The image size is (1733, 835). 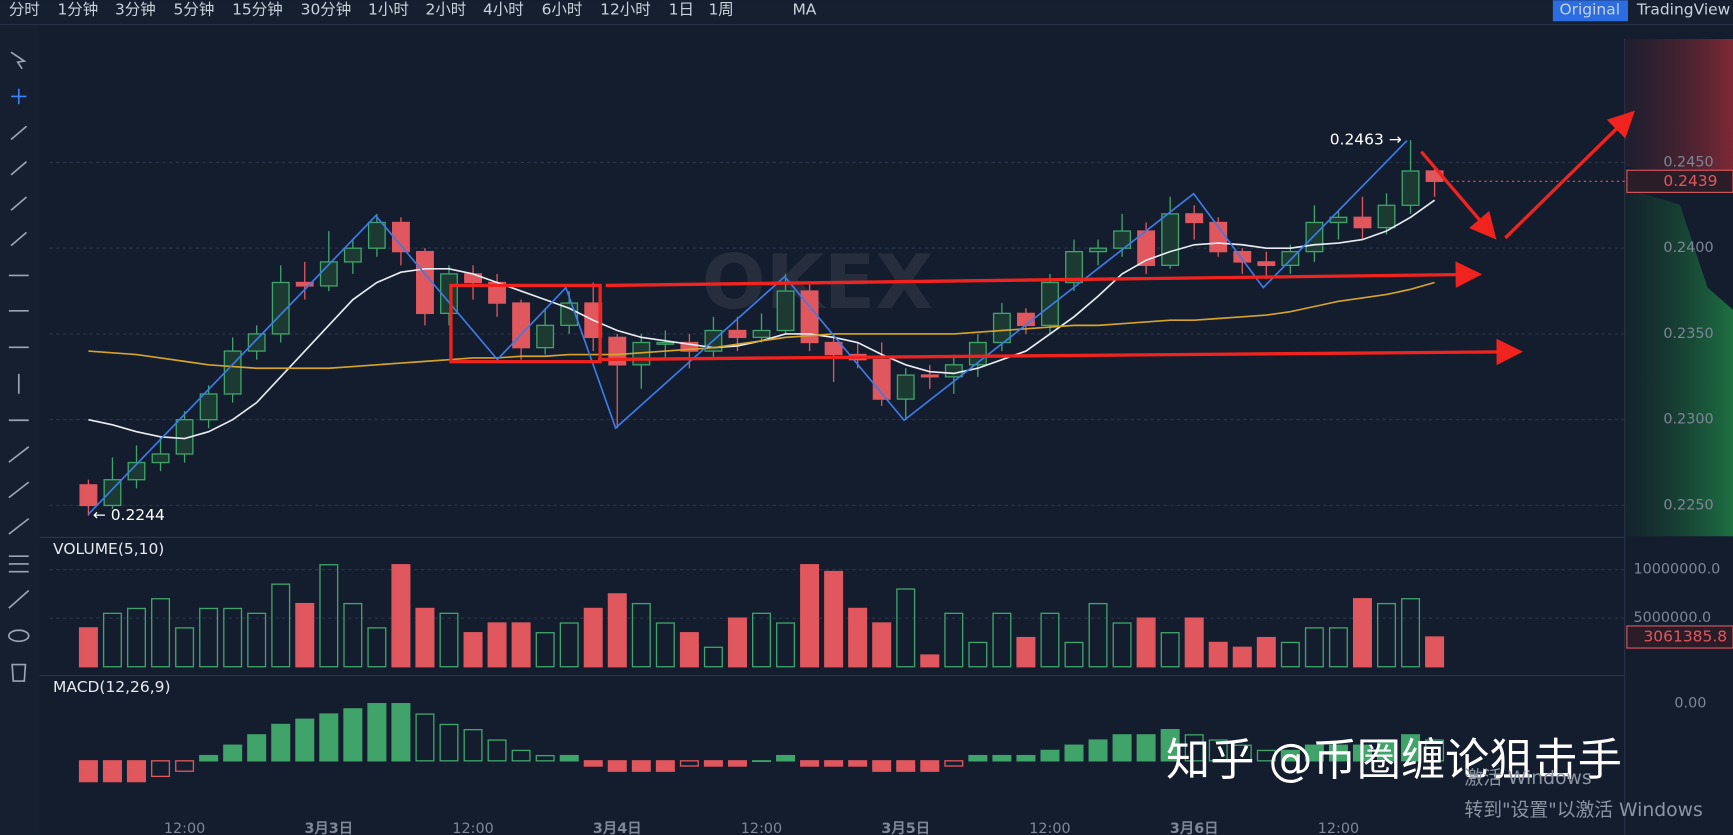 I want to click on view: Original, so click(x=1589, y=10).